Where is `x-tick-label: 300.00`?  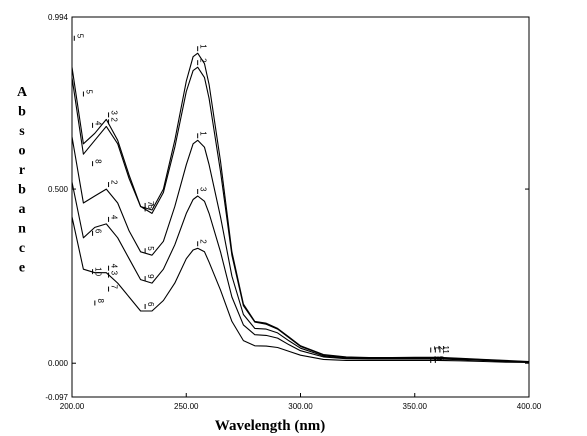 x-tick-label: 300.00 is located at coordinates (300, 406).